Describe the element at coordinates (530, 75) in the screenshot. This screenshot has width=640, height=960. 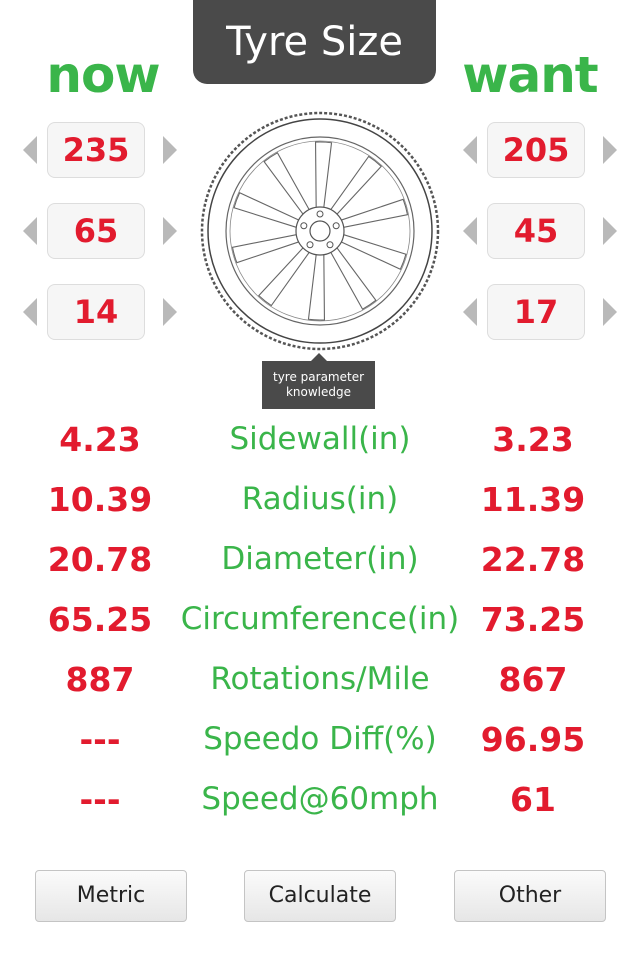
I see `want-column-header: want` at that location.